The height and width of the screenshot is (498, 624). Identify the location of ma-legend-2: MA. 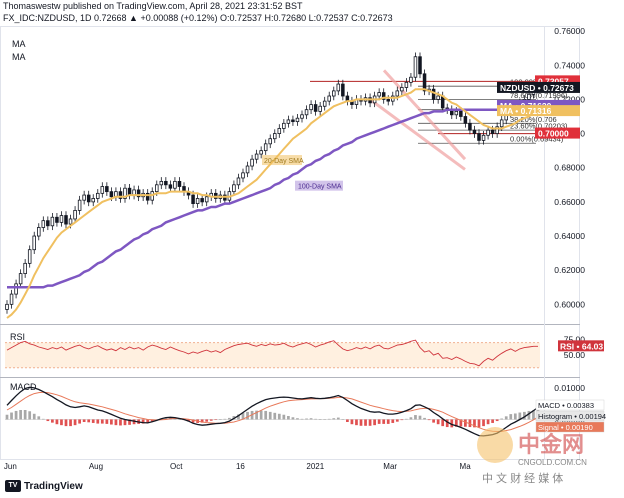
(19, 57).